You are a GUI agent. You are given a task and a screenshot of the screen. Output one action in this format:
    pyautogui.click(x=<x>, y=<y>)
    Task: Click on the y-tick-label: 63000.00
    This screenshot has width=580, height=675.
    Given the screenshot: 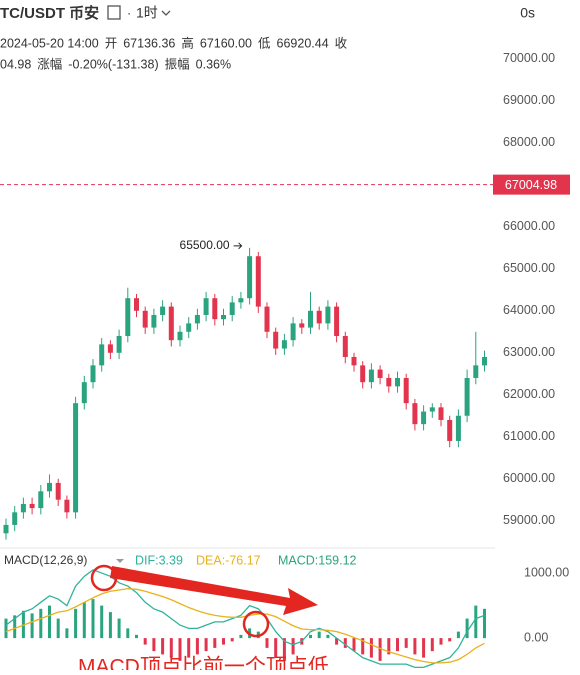 What is the action you would take?
    pyautogui.click(x=529, y=352)
    